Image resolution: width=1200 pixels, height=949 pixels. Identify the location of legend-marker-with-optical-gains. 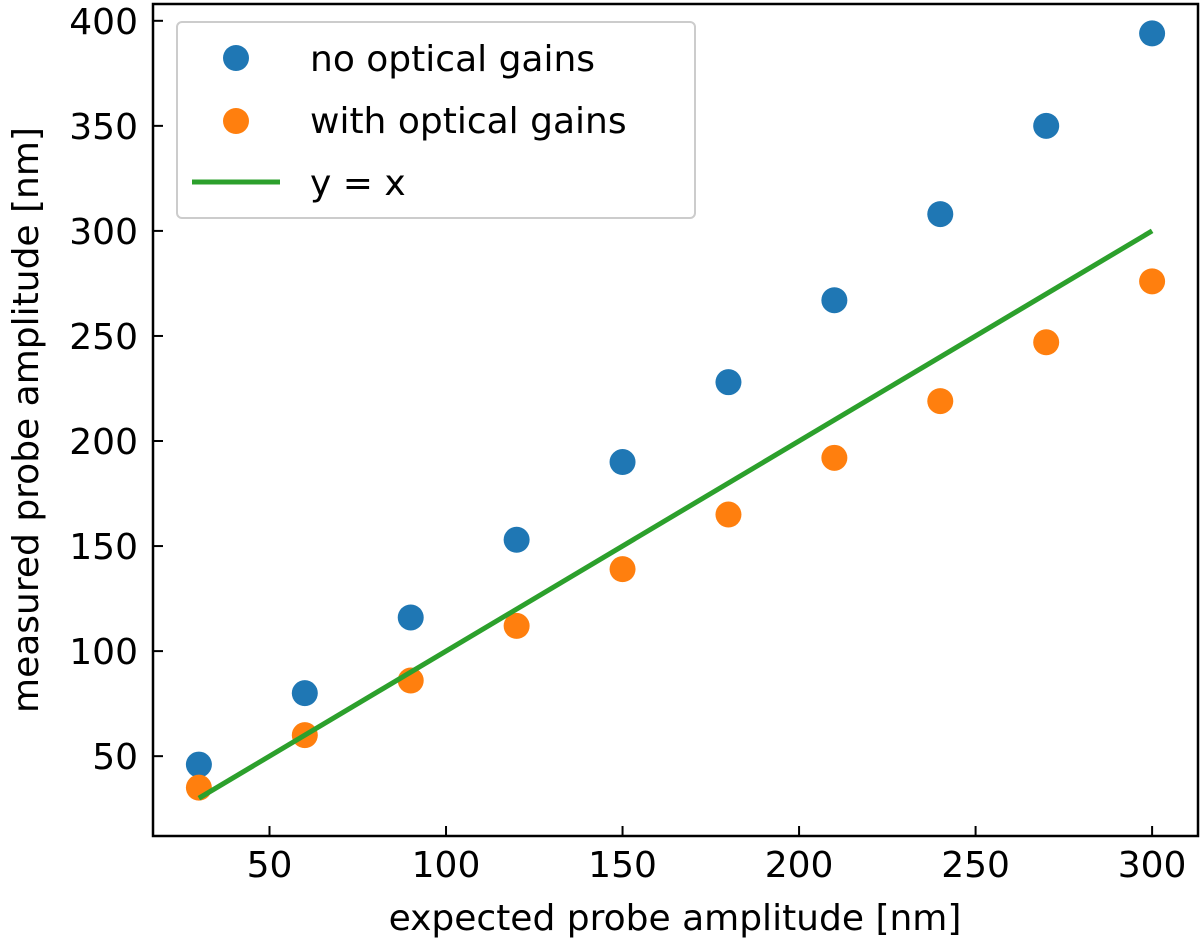
(236, 121).